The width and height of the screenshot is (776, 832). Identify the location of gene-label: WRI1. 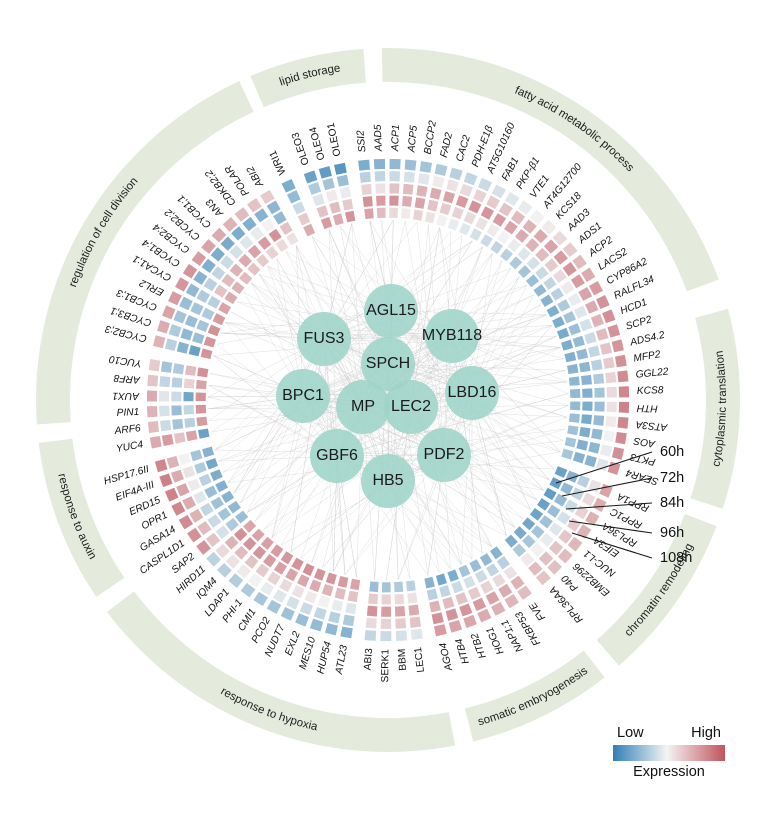
(278, 162).